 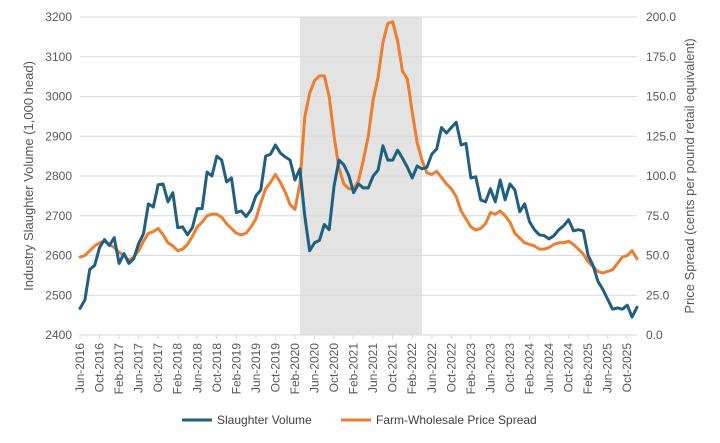 What do you see at coordinates (58, 17) in the screenshot?
I see `left-tick-label: 3200` at bounding box center [58, 17].